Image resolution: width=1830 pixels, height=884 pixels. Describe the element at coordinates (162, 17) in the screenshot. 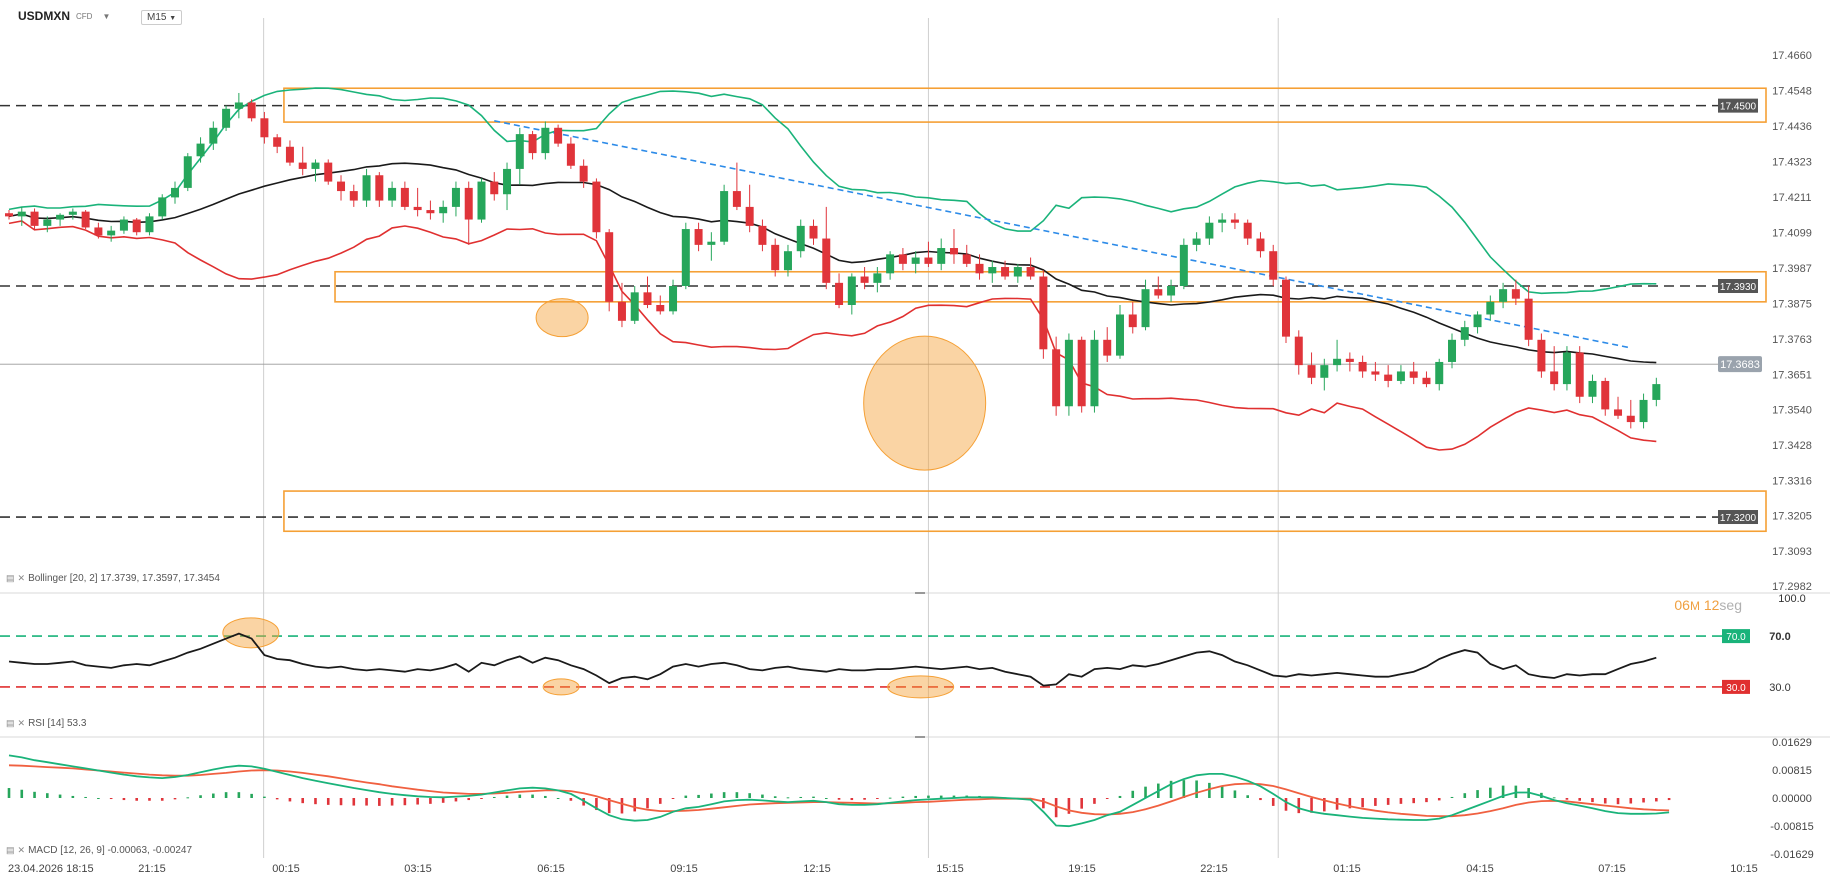

I see `timeframe-select: M15 ▼` at that location.